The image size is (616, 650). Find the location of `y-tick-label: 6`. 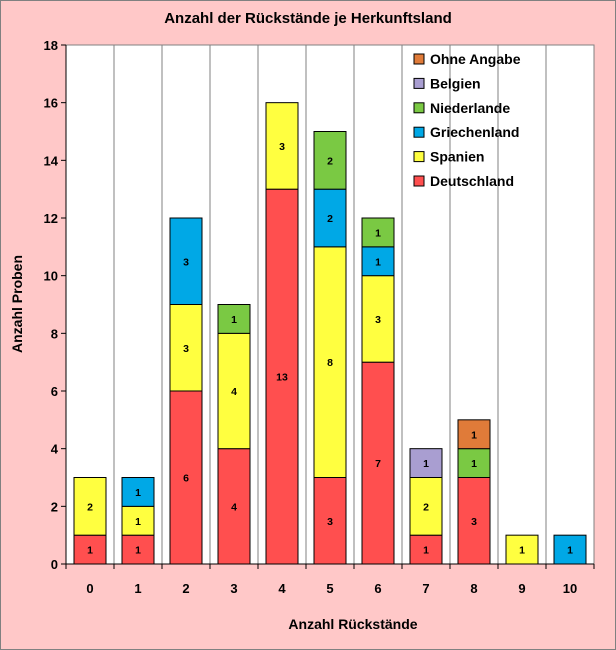

y-tick-label: 6 is located at coordinates (54, 391).